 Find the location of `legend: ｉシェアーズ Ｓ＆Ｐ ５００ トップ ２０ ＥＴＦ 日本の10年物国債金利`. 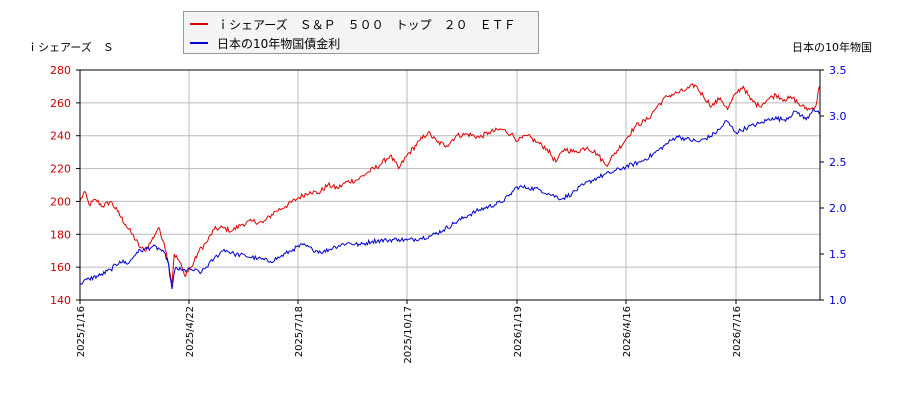

legend: ｉシェアーズ Ｓ＆Ｐ ５００ トップ ２０ ＥＴＦ 日本の10年物国債金利 is located at coordinates (361, 32).